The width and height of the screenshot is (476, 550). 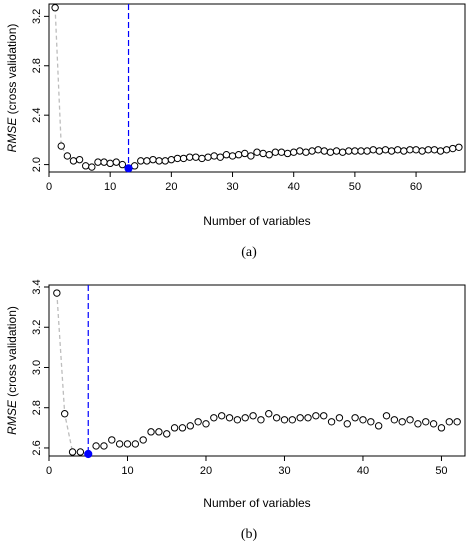 I want to click on panel-label: (a), so click(x=249, y=252).